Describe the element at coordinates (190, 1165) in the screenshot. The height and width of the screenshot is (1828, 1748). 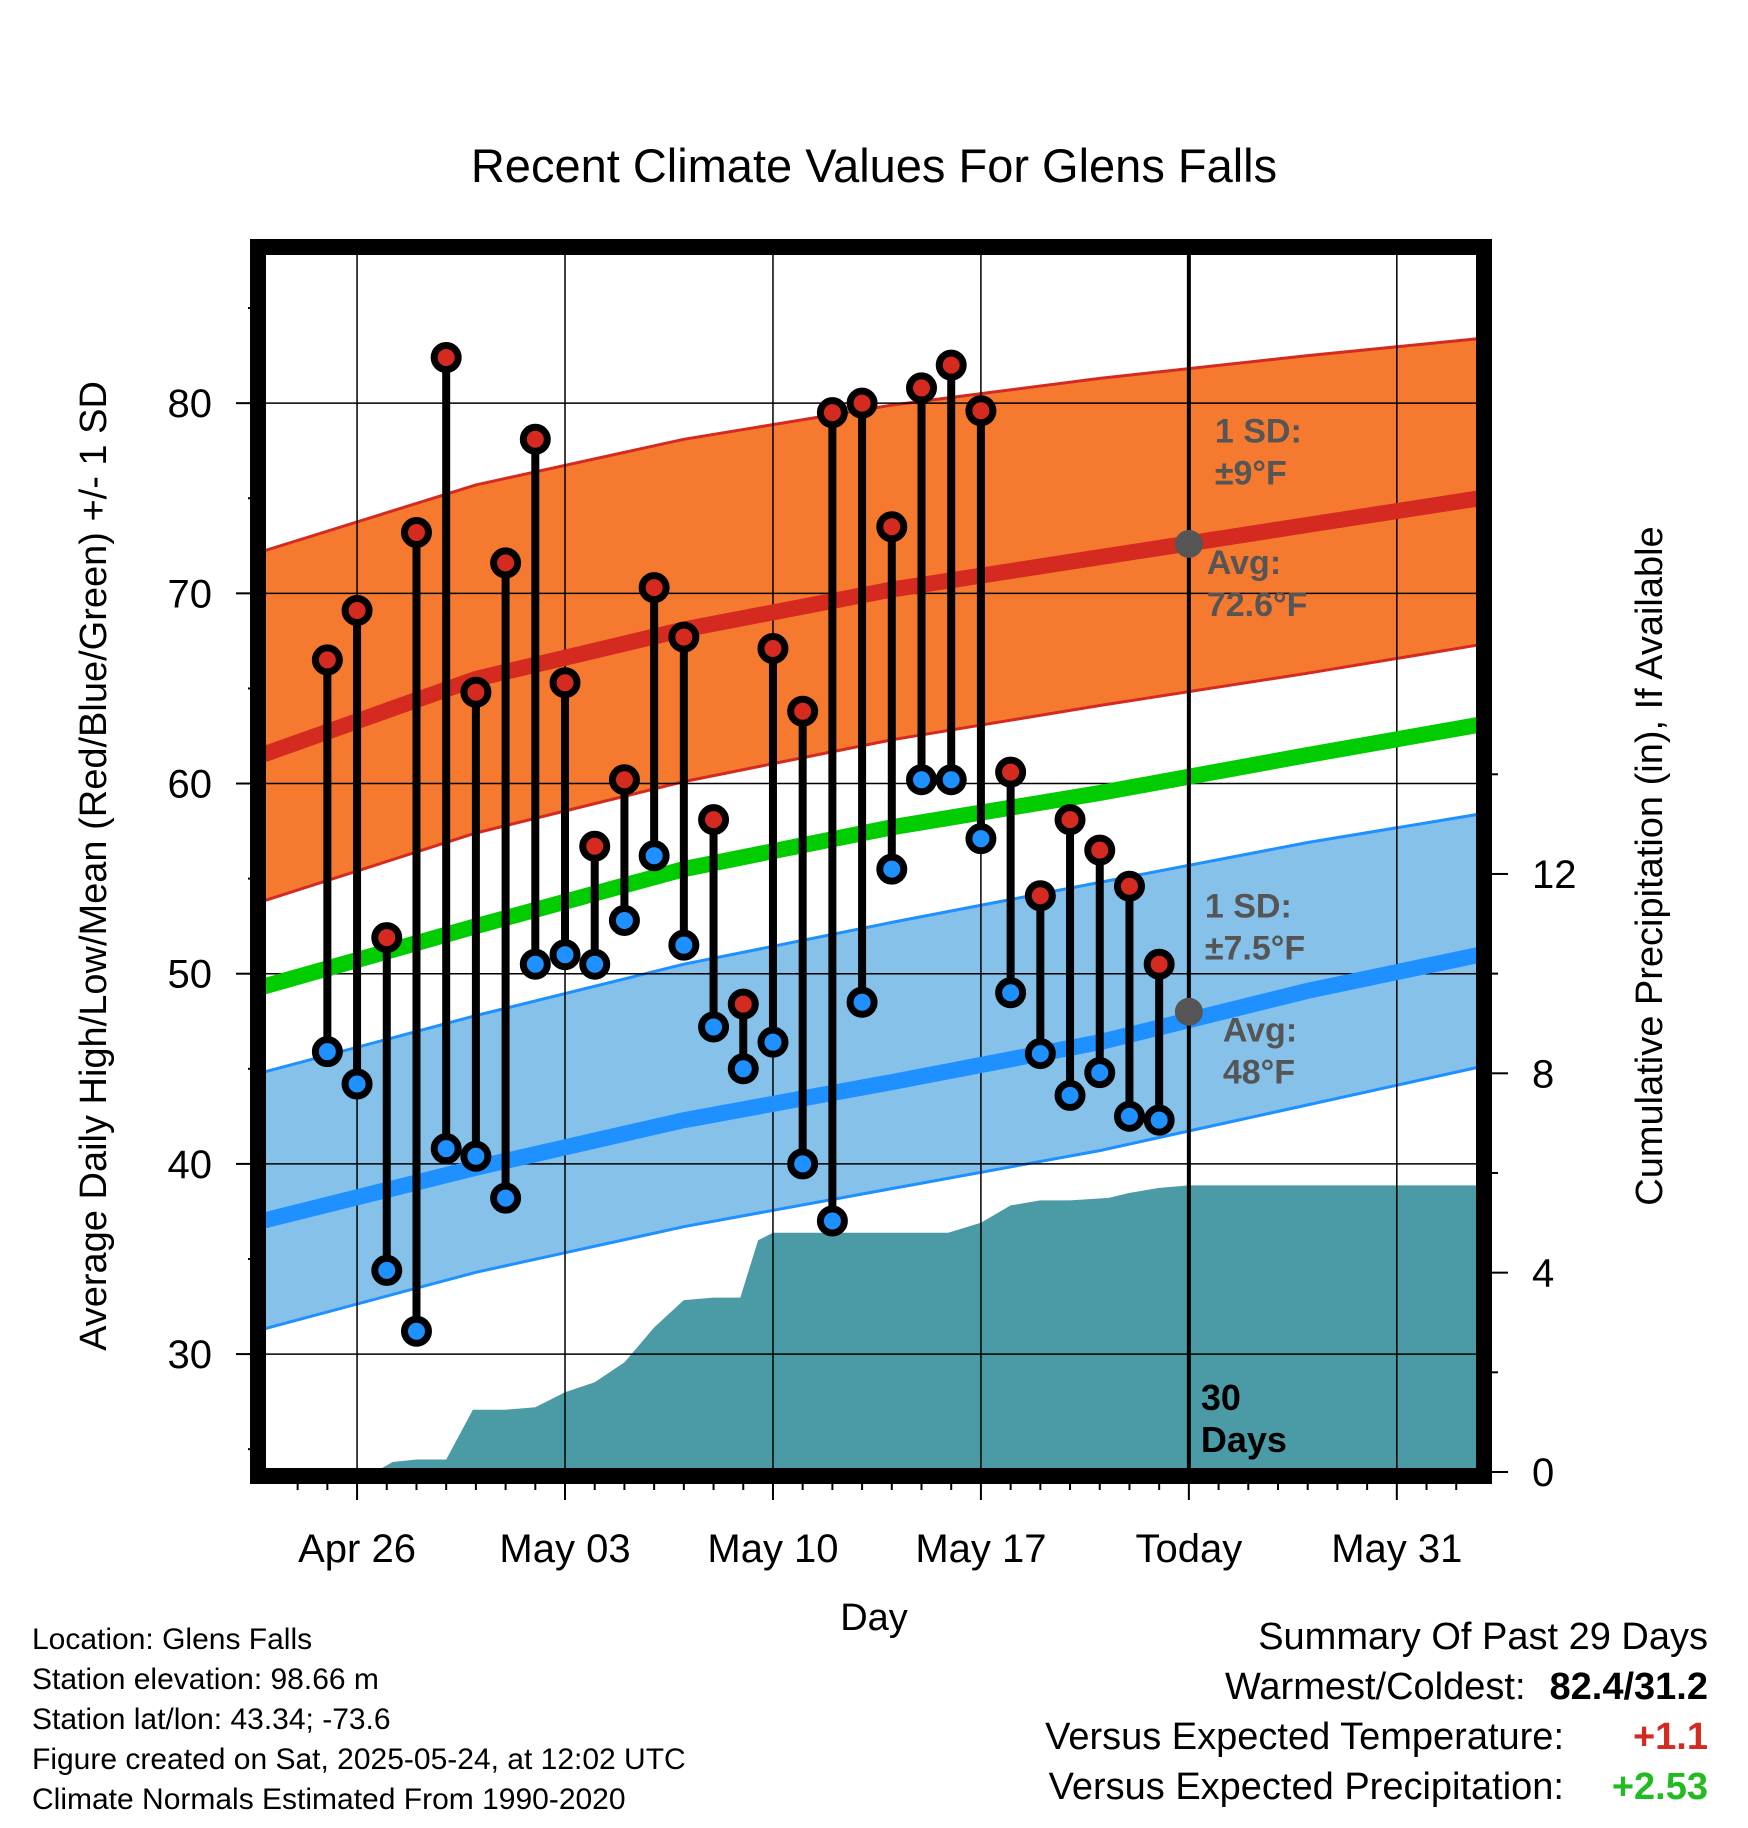
I see `y-tick-label: 40` at that location.